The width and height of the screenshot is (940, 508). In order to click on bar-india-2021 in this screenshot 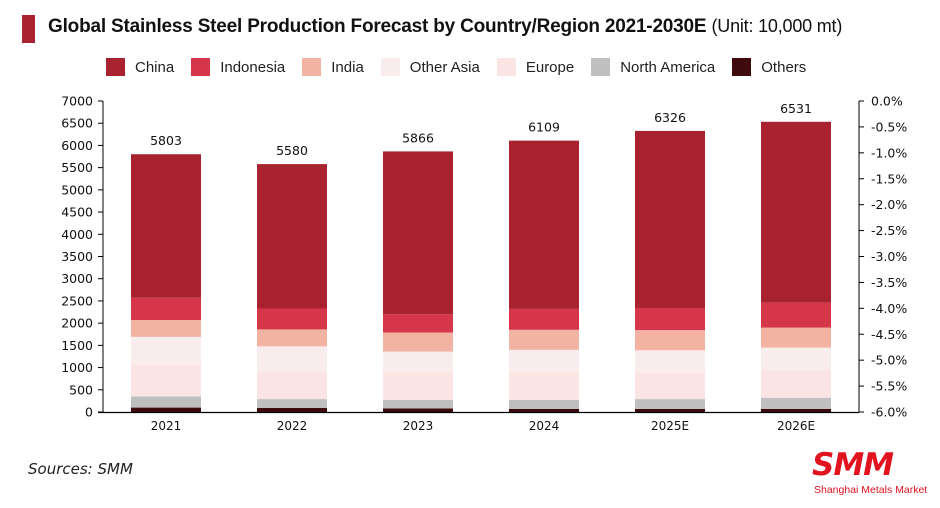, I will do `click(166, 328)`.